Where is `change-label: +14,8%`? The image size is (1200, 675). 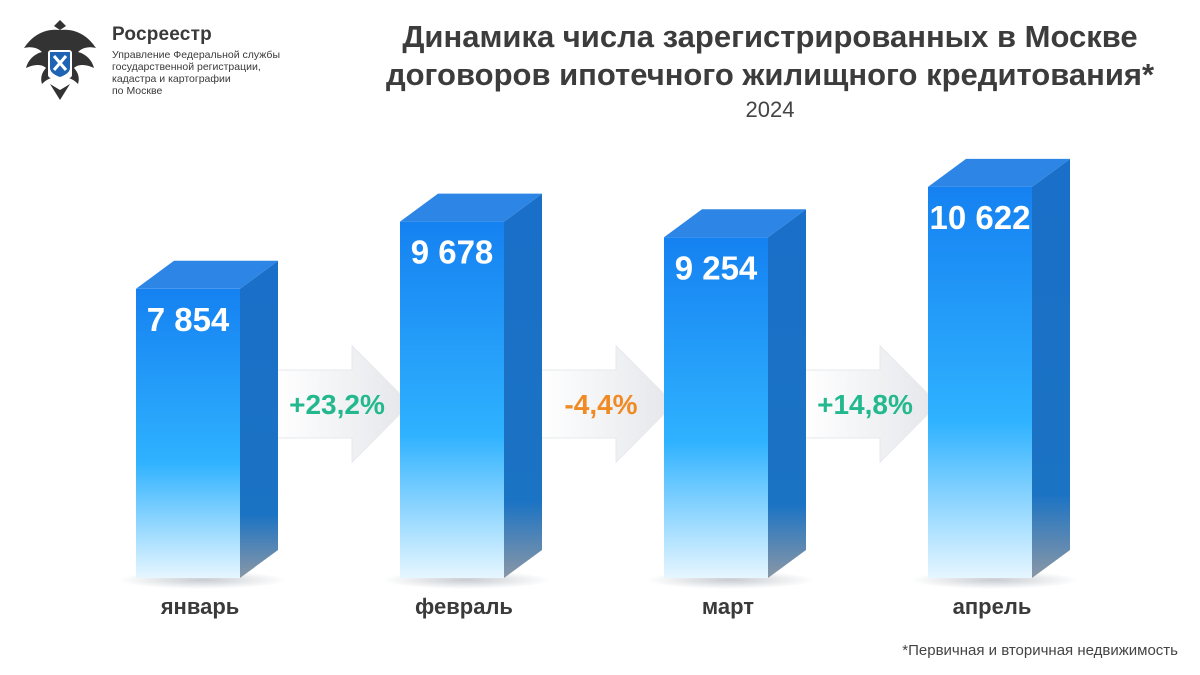
change-label: +14,8% is located at coordinates (865, 404).